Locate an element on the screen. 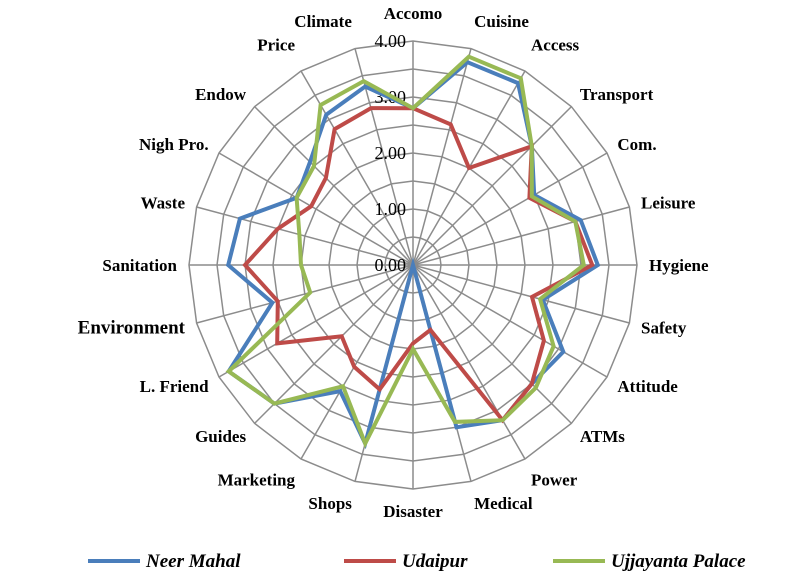 The width and height of the screenshot is (810, 577). legend: Neer Mahal Udaipur Ujjayanta Palace is located at coordinates (417, 561).